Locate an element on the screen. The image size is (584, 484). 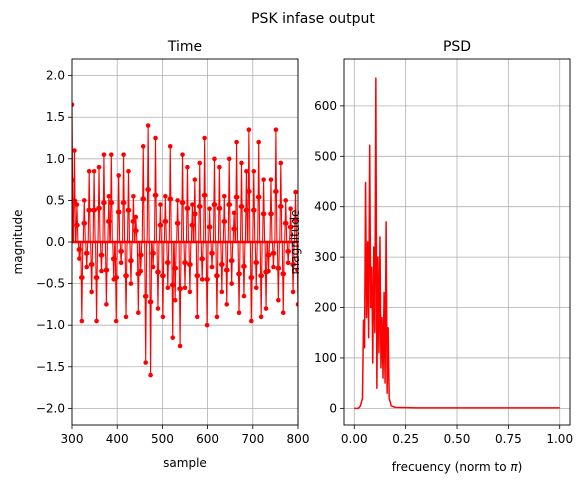
x-tick-label: 1.00 is located at coordinates (559, 439).